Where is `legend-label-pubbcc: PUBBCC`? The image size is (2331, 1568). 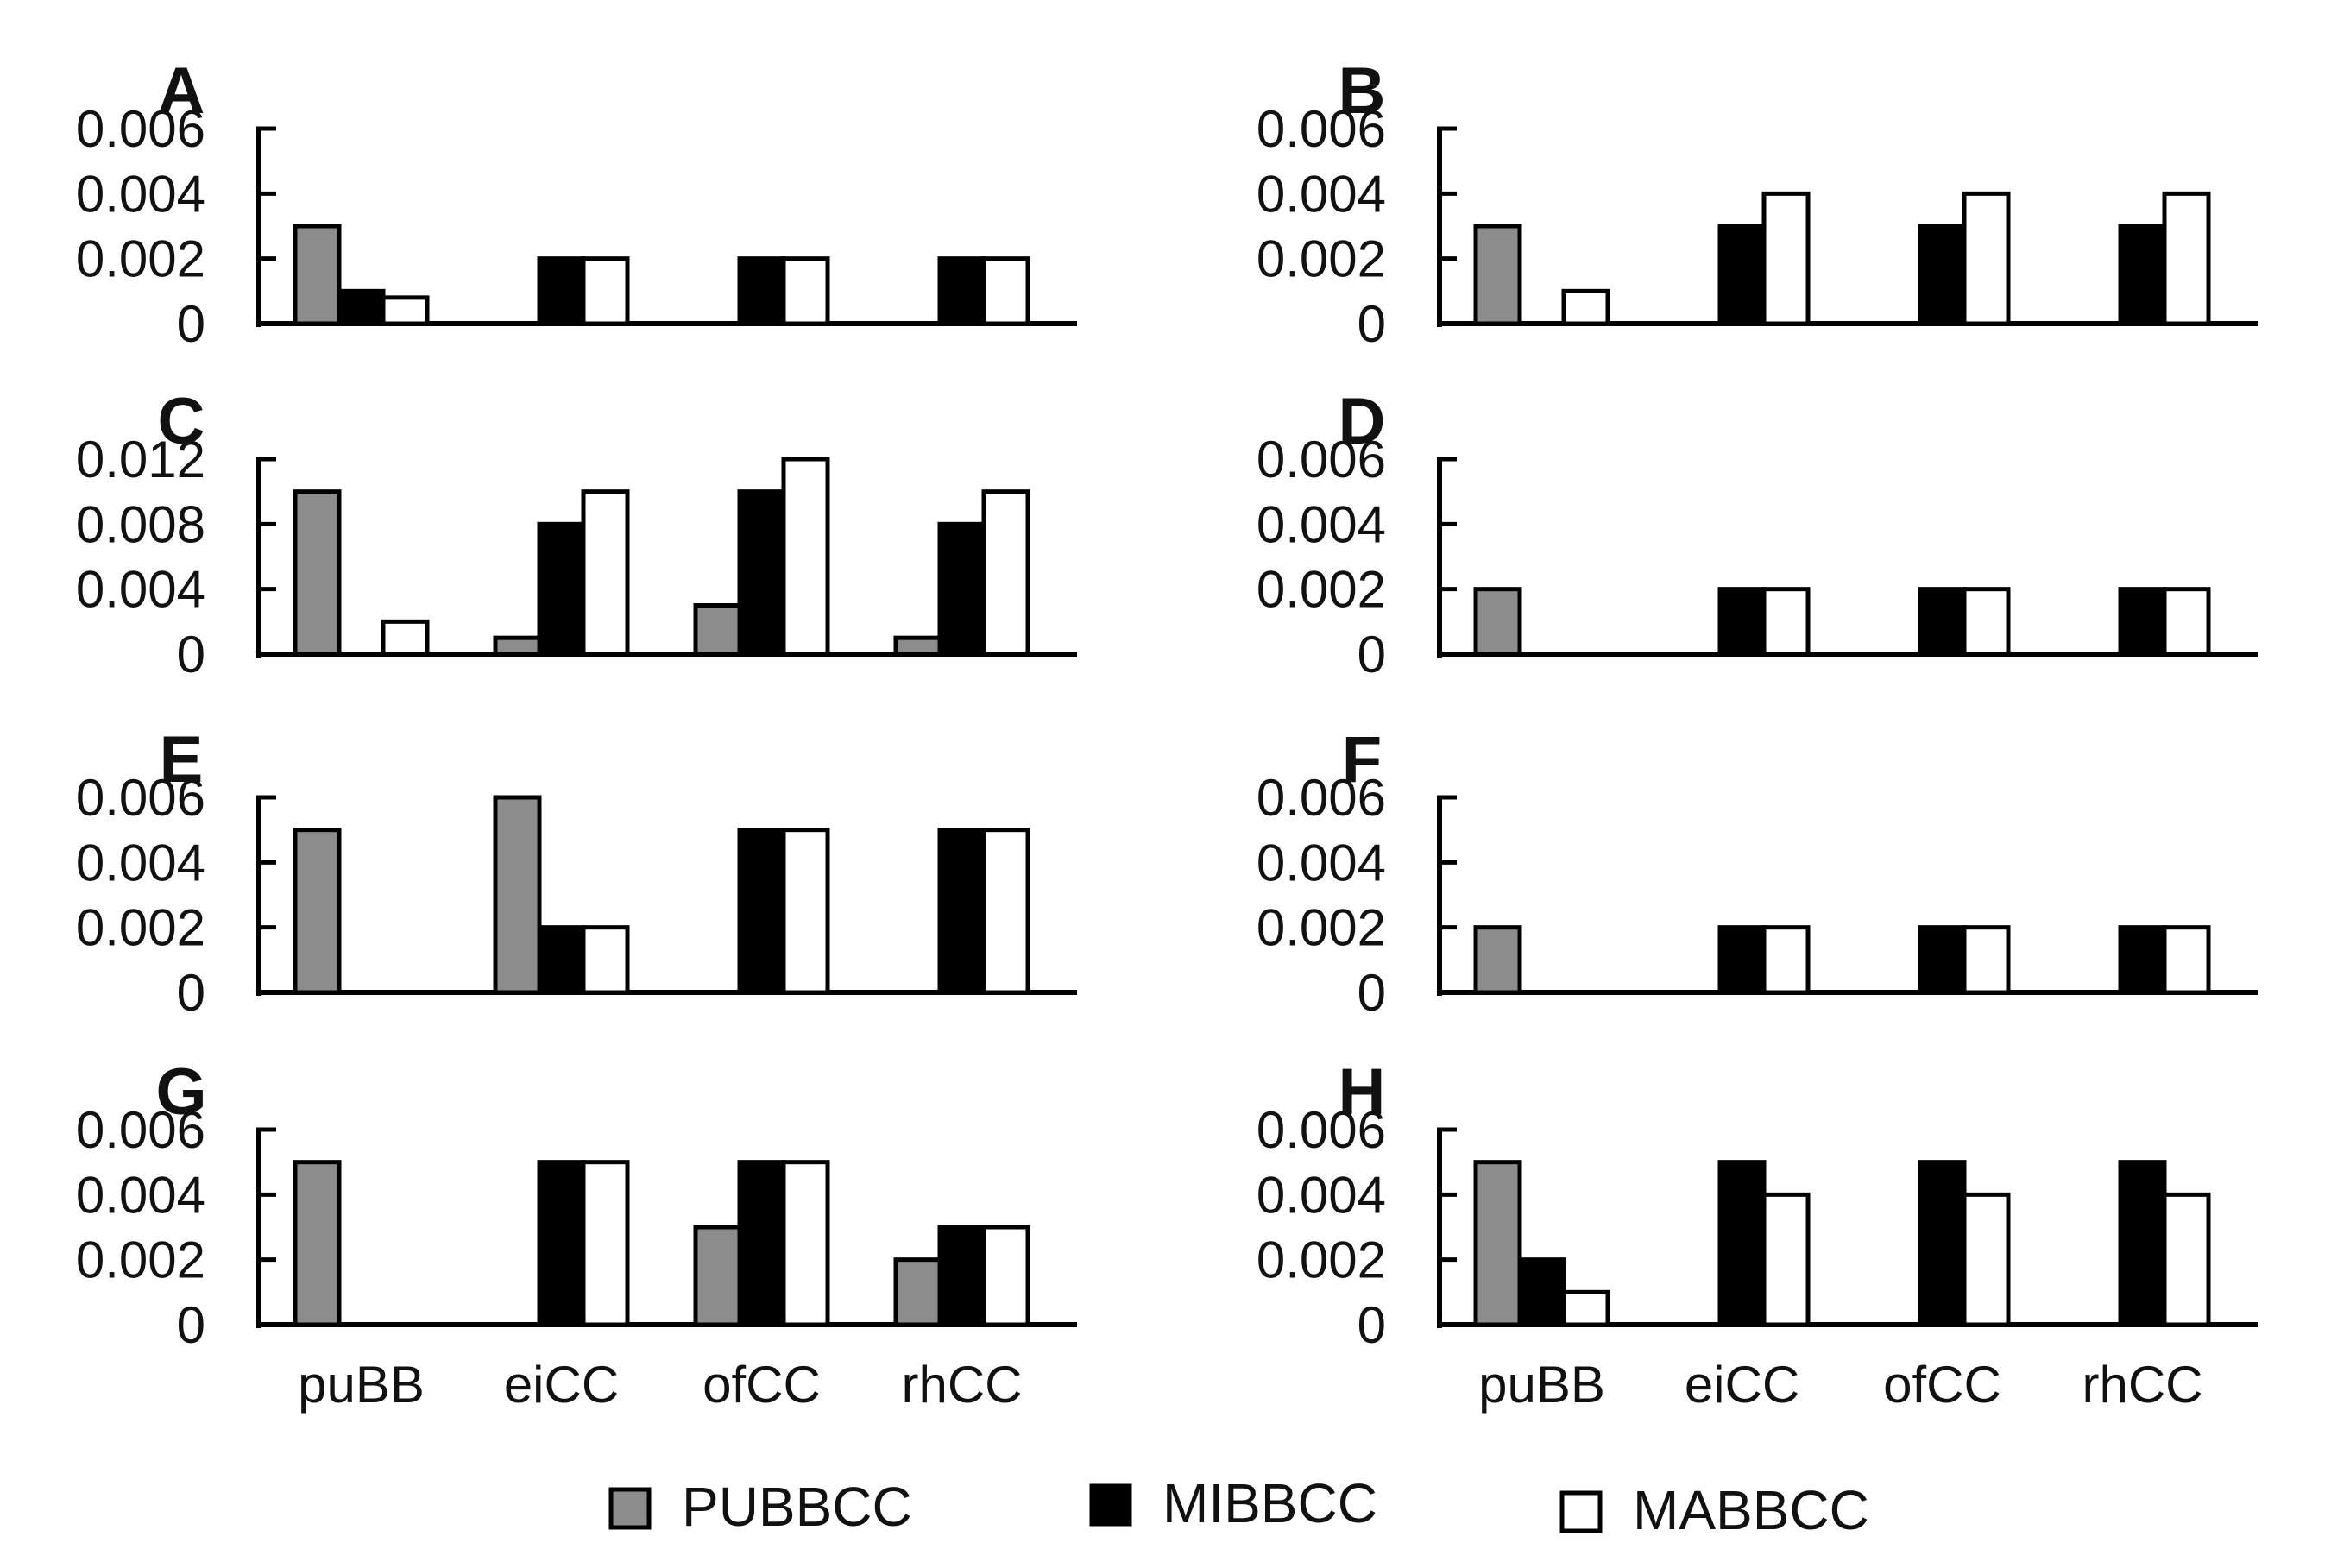 legend-label-pubbcc: PUBBCC is located at coordinates (797, 1507).